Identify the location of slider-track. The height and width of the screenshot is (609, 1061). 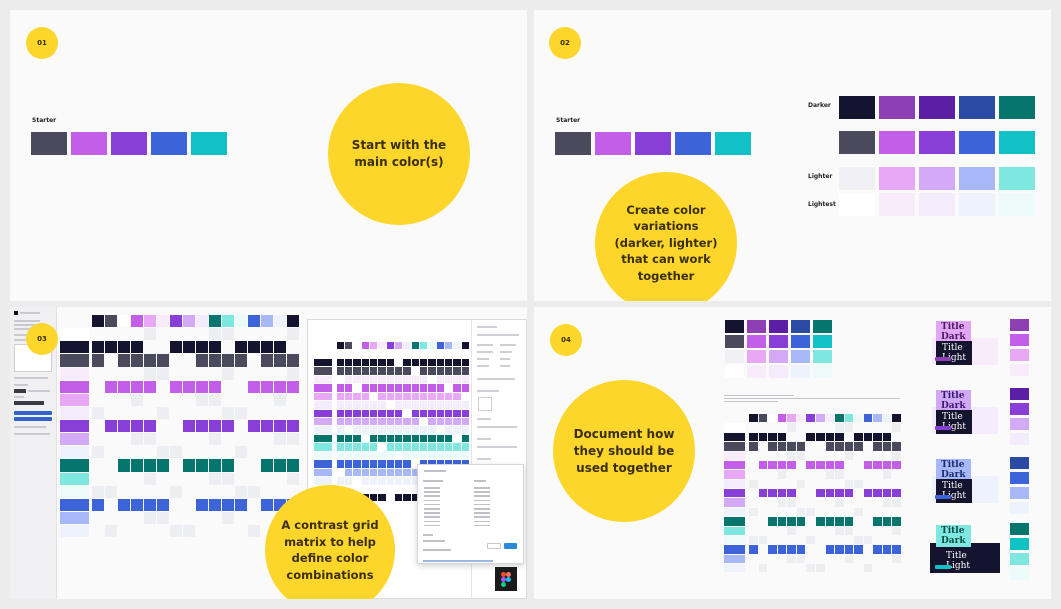
(29, 403).